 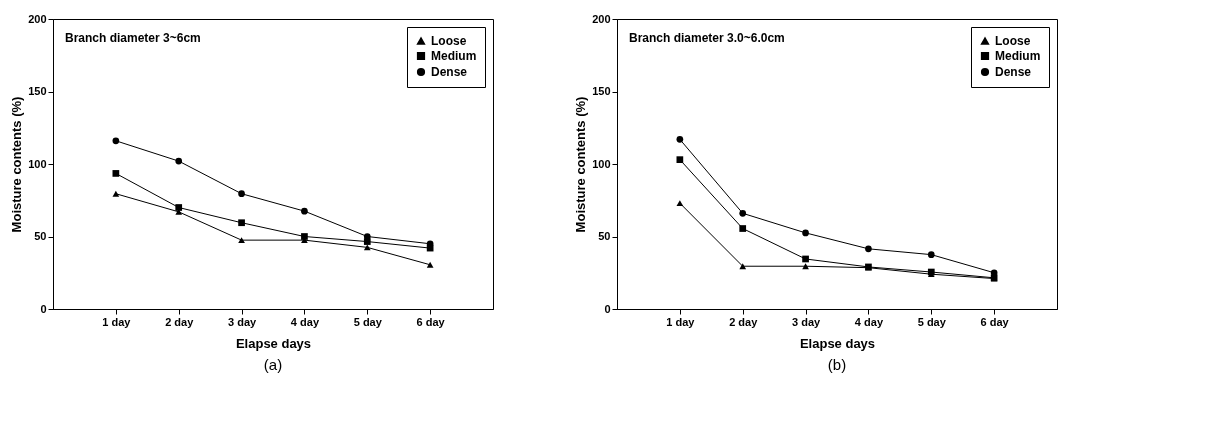 I want to click on text: (b), so click(x=837, y=364).